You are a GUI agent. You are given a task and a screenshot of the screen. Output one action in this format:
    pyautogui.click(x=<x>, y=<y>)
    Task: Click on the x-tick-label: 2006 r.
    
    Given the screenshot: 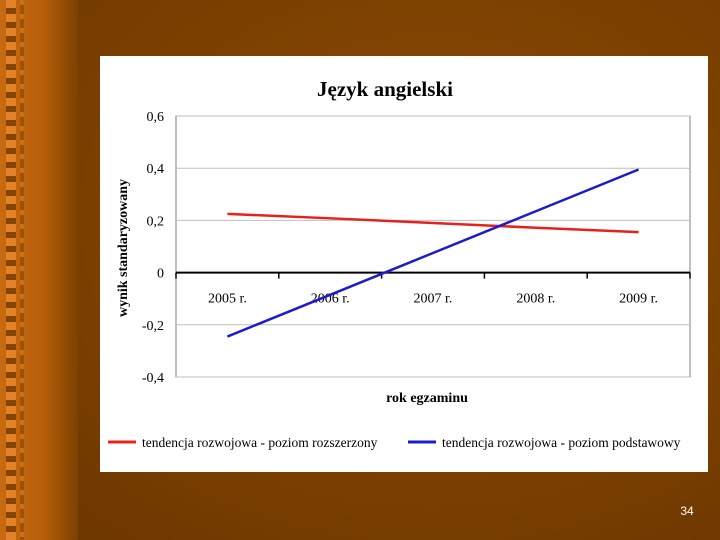 What is the action you would take?
    pyautogui.click(x=330, y=299)
    